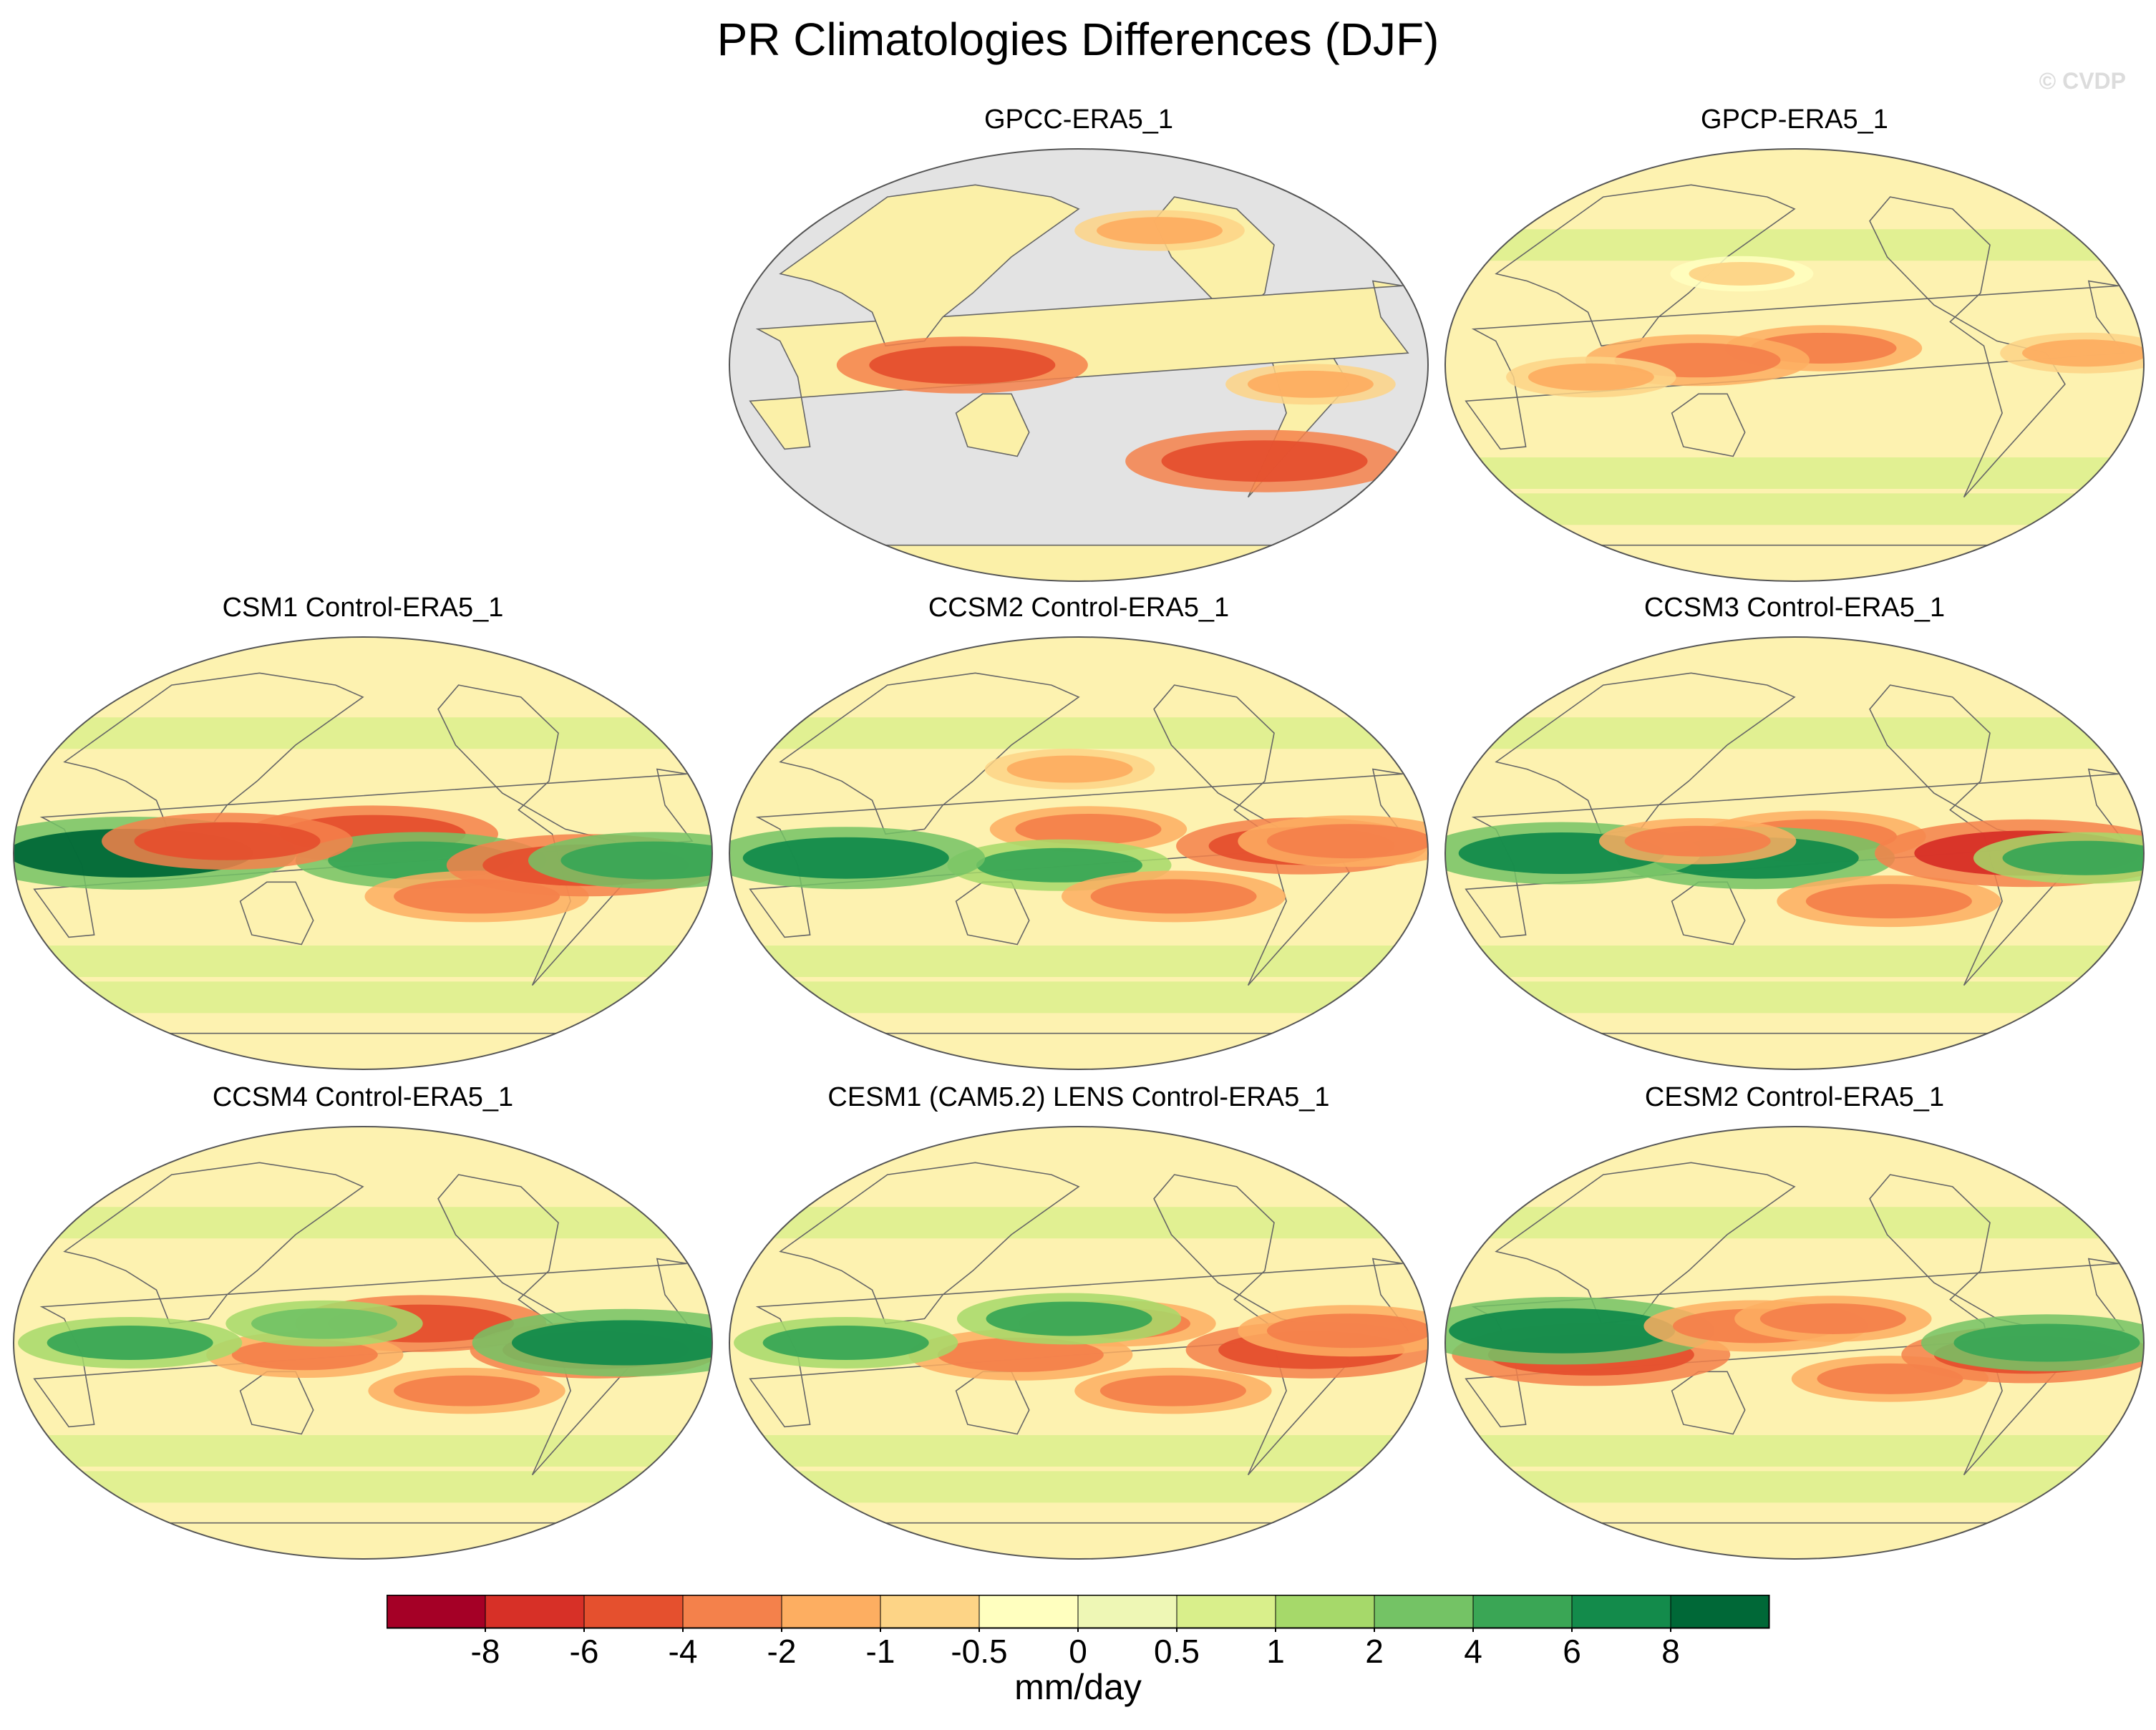 This screenshot has width=2156, height=1730. I want to click on colorbar-tick-label: 6, so click(1572, 1649).